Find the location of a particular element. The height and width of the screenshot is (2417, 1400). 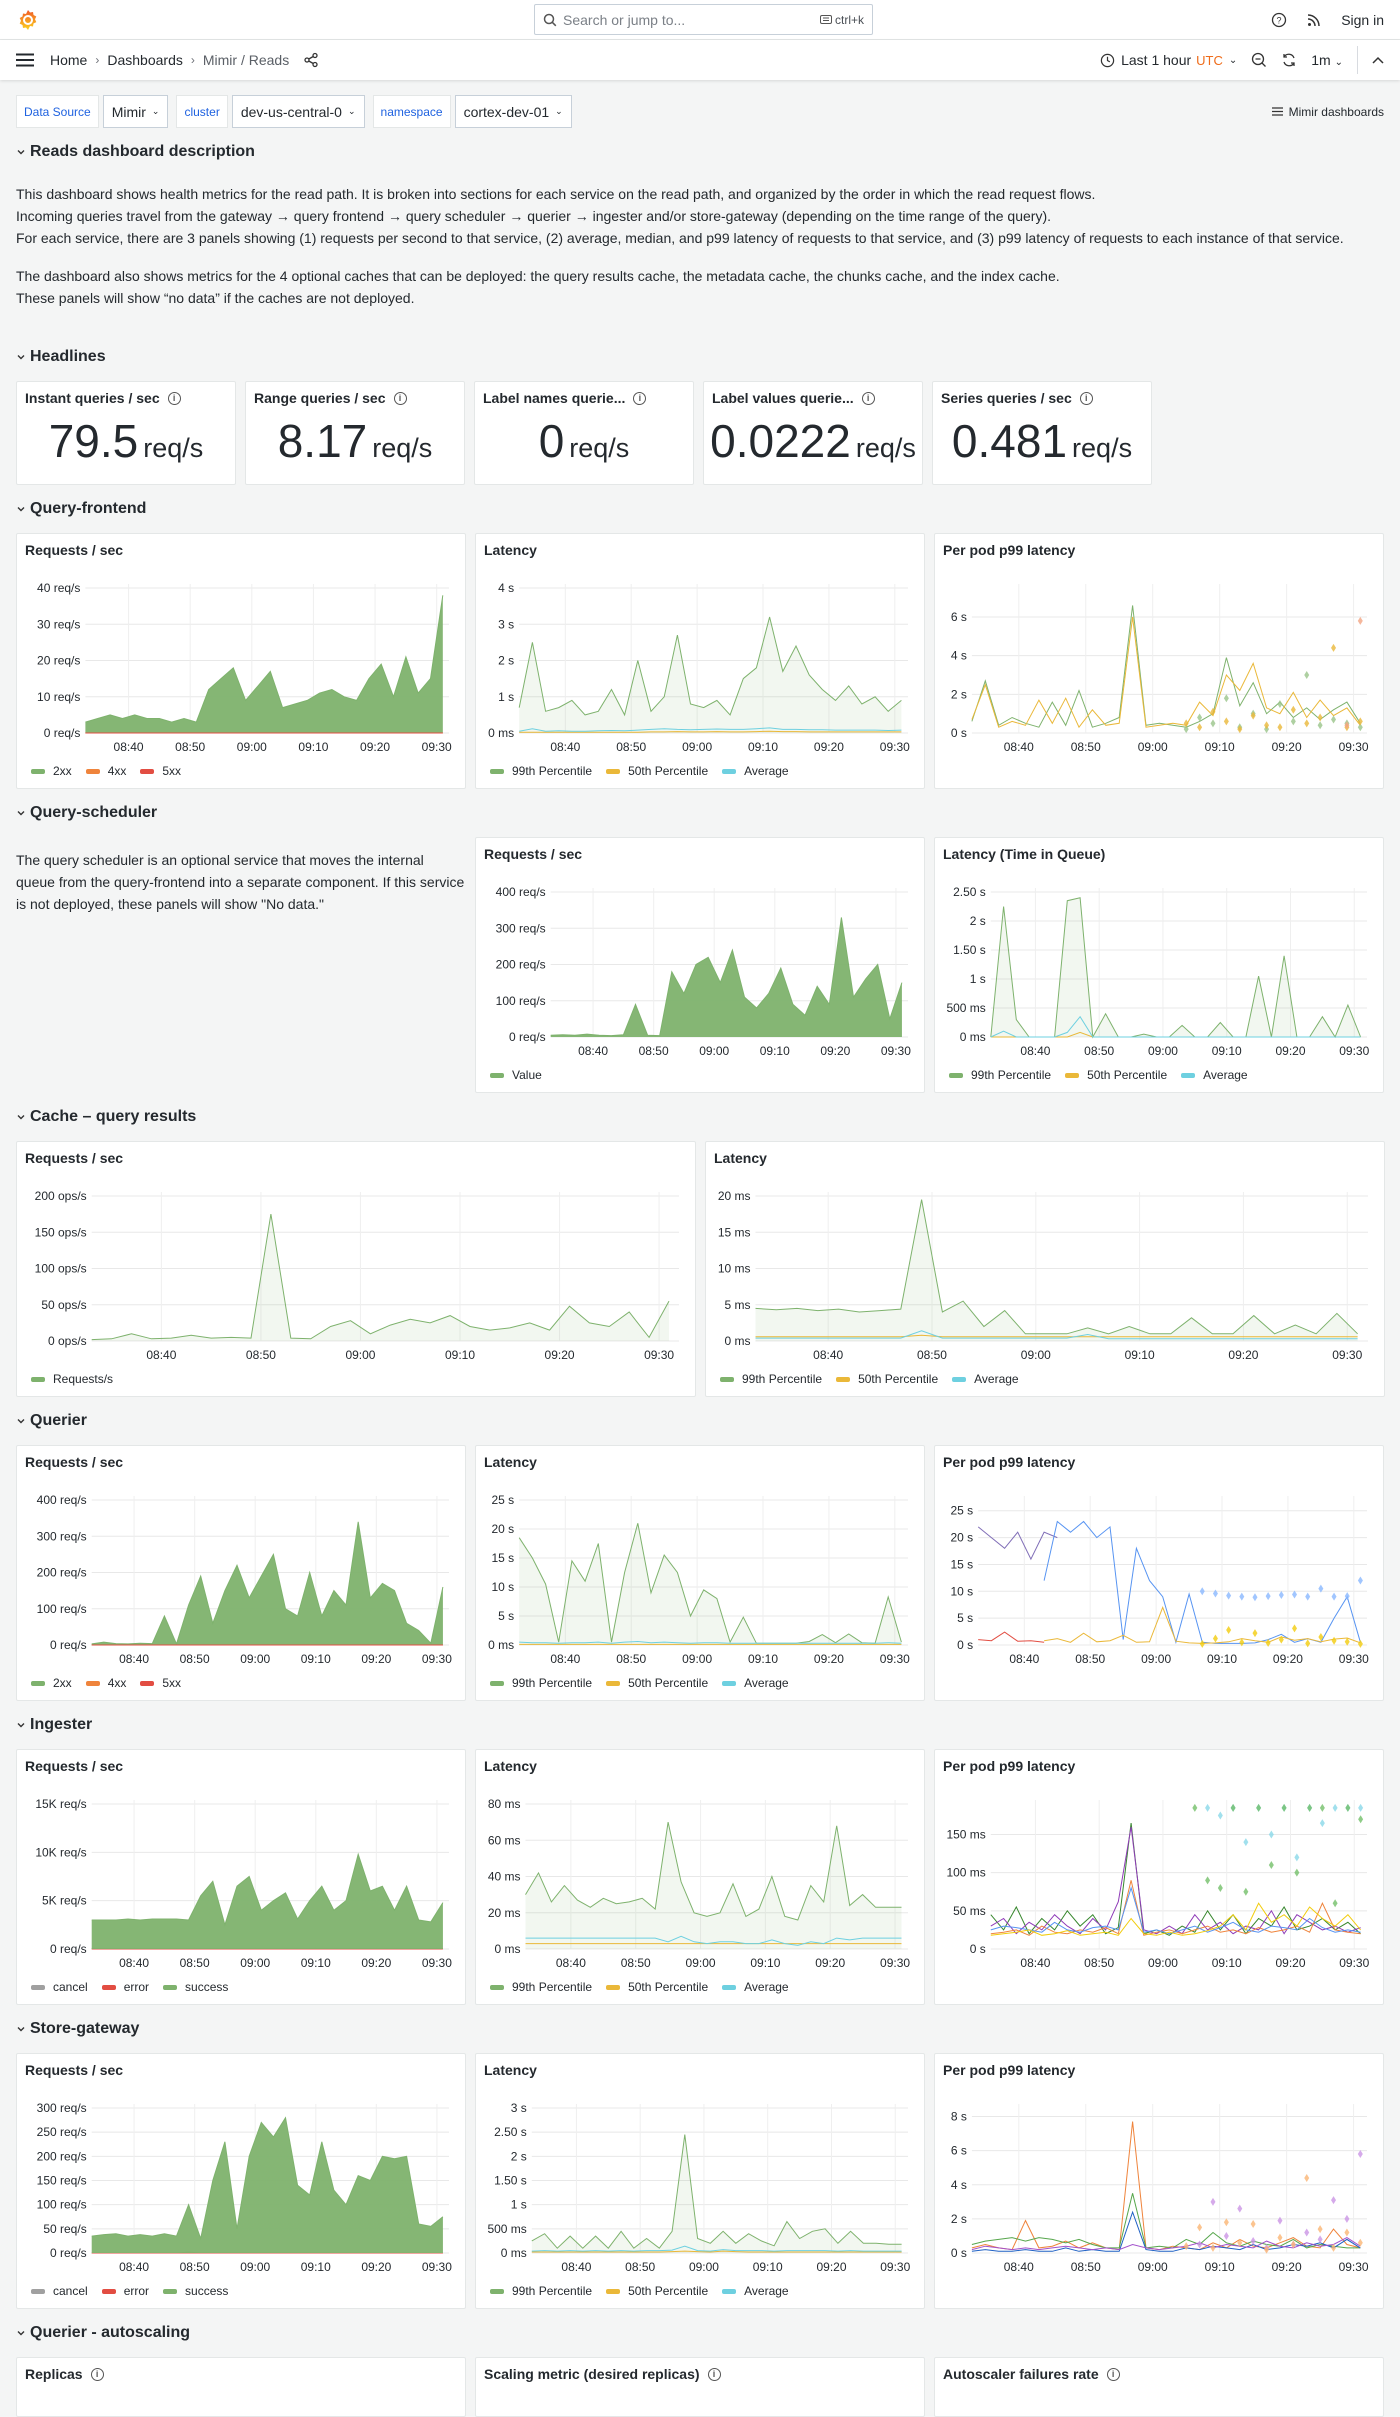

chevron-up-icon is located at coordinates (1378, 60).